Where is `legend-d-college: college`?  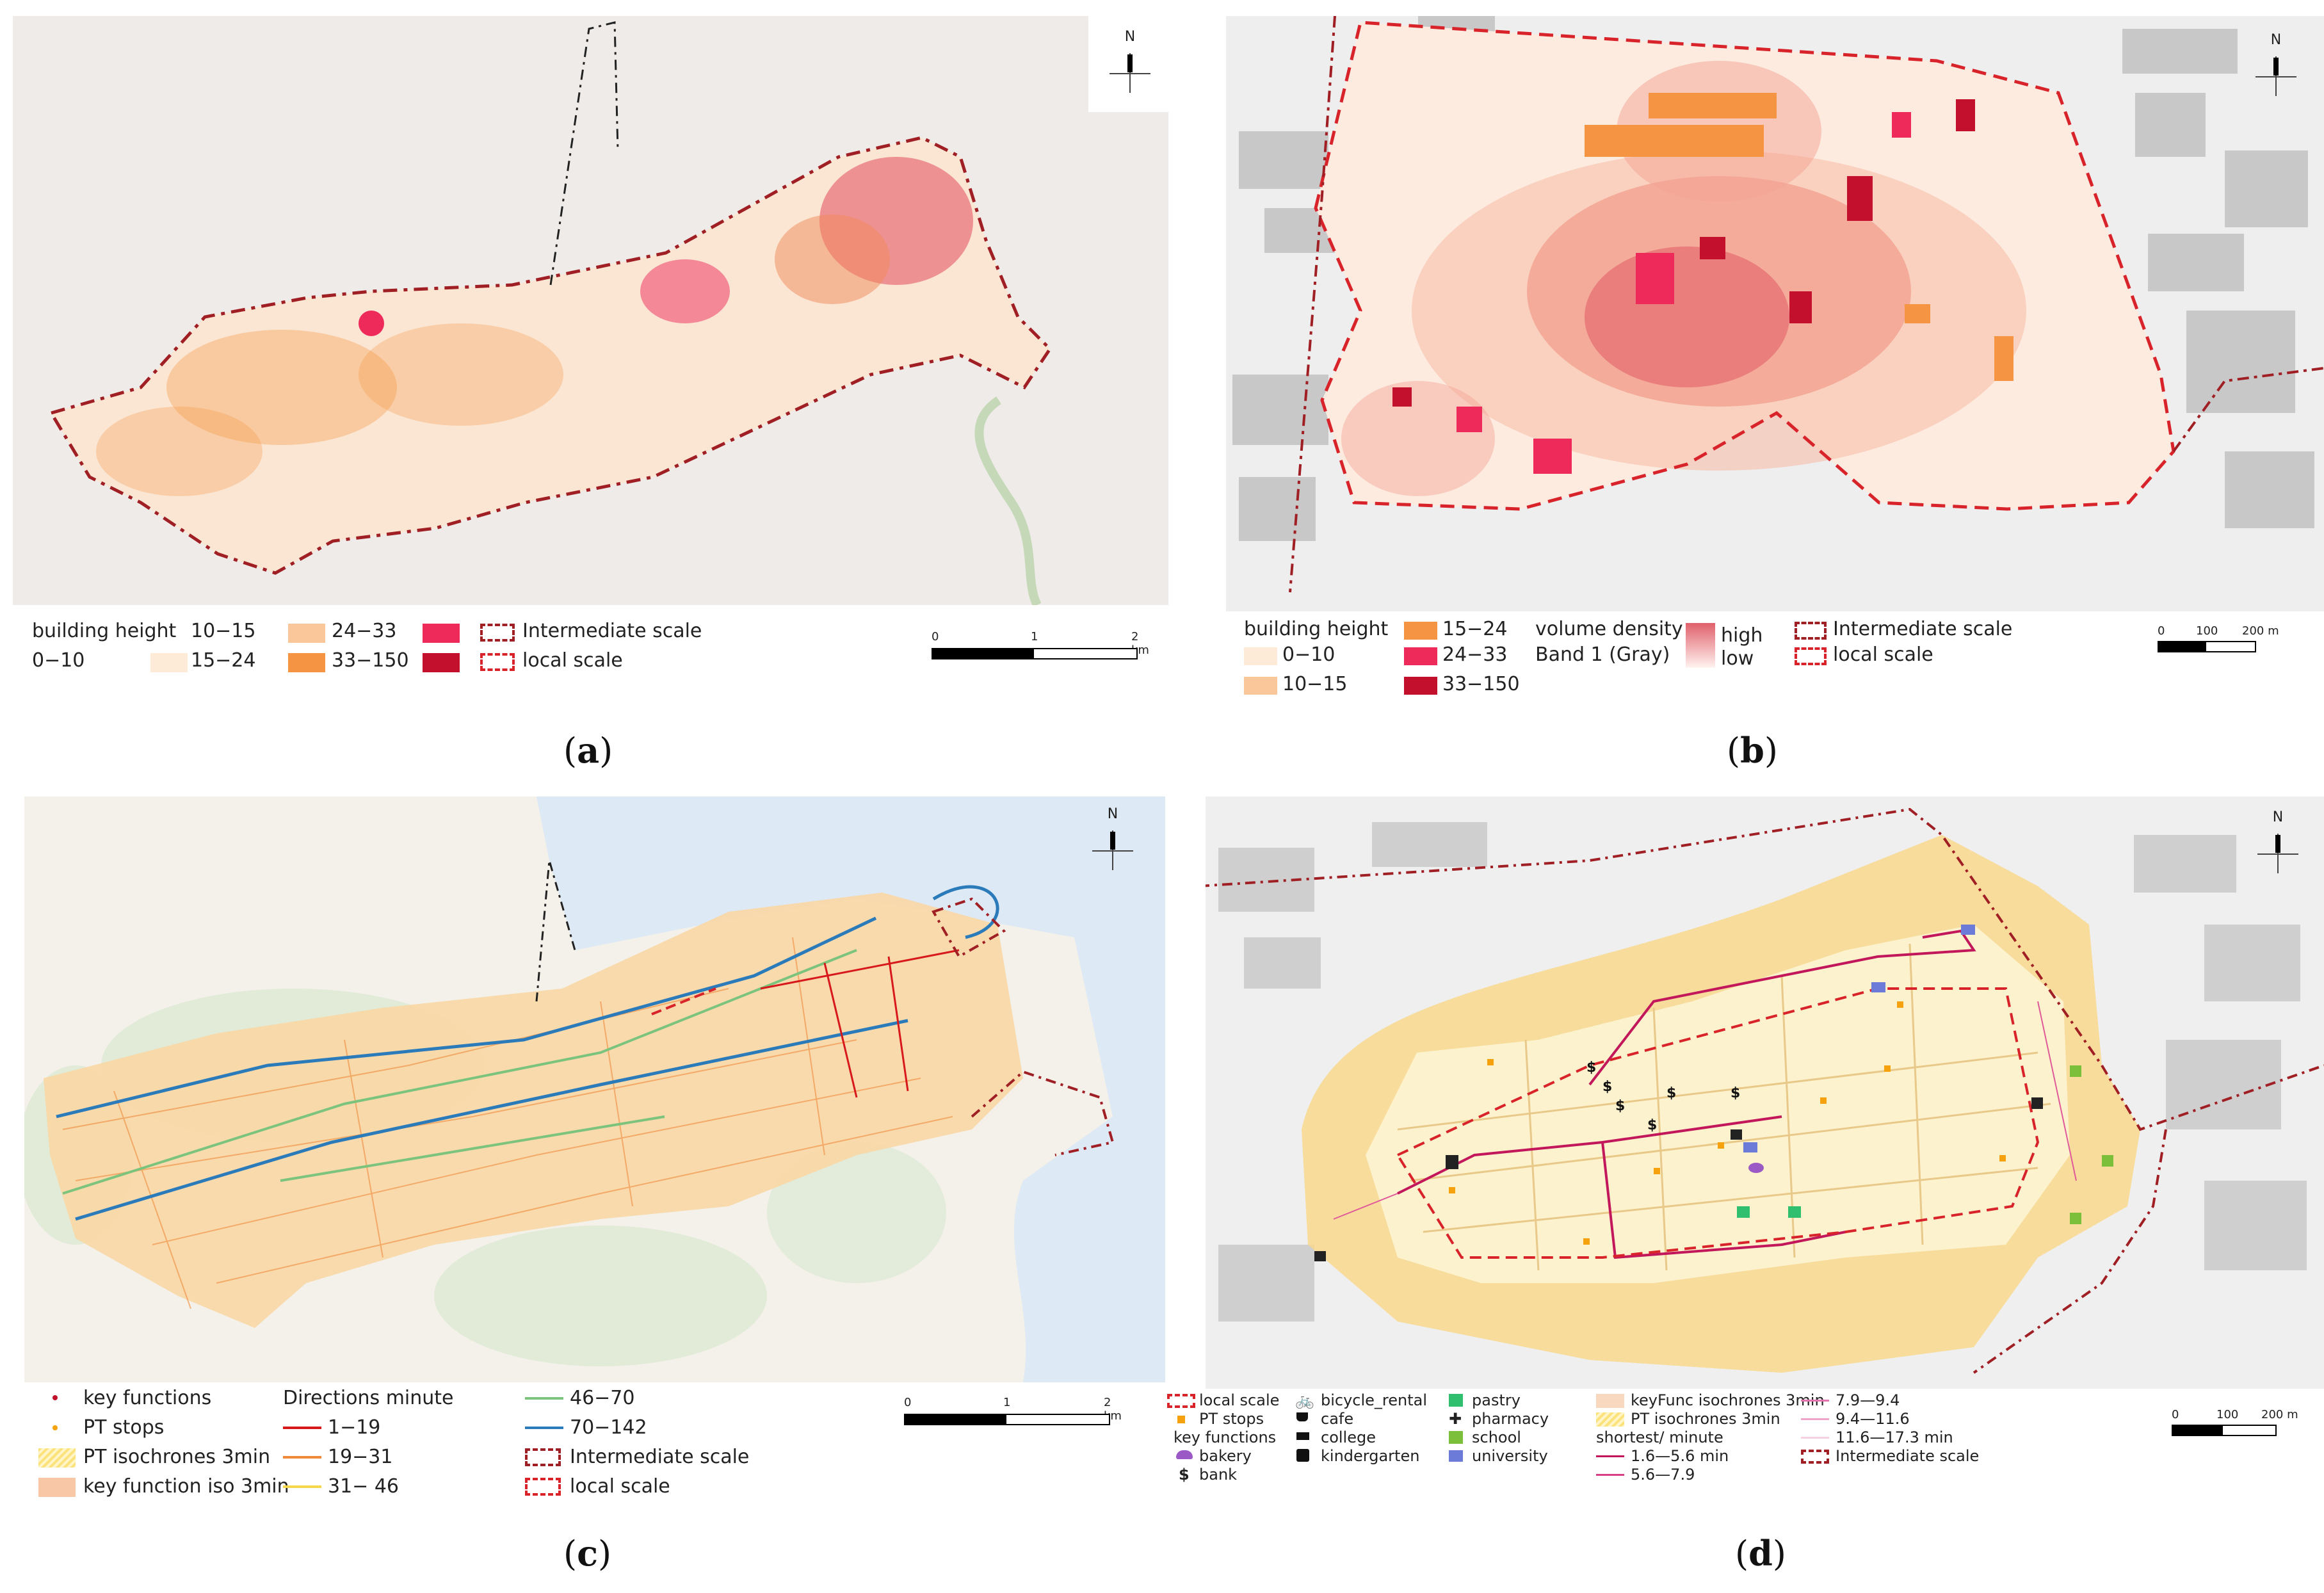
legend-d-college: college is located at coordinates (1348, 1437).